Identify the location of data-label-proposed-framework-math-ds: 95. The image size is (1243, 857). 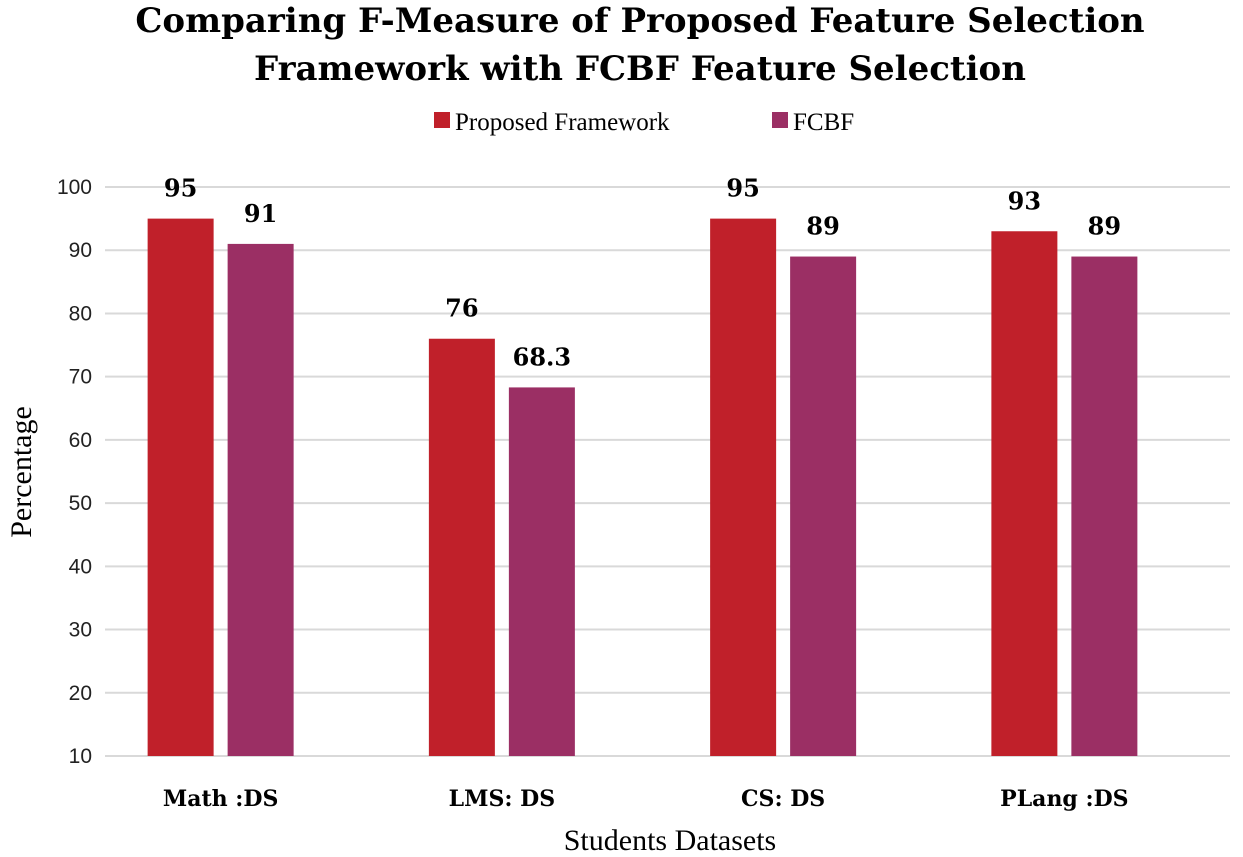
(180, 188).